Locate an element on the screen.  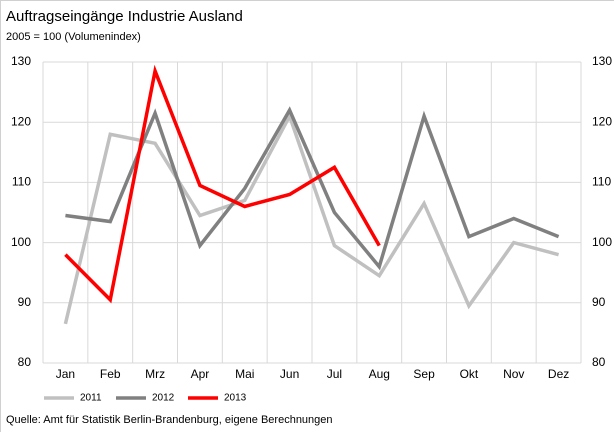
x-tick-label: Jan is located at coordinates (65, 374).